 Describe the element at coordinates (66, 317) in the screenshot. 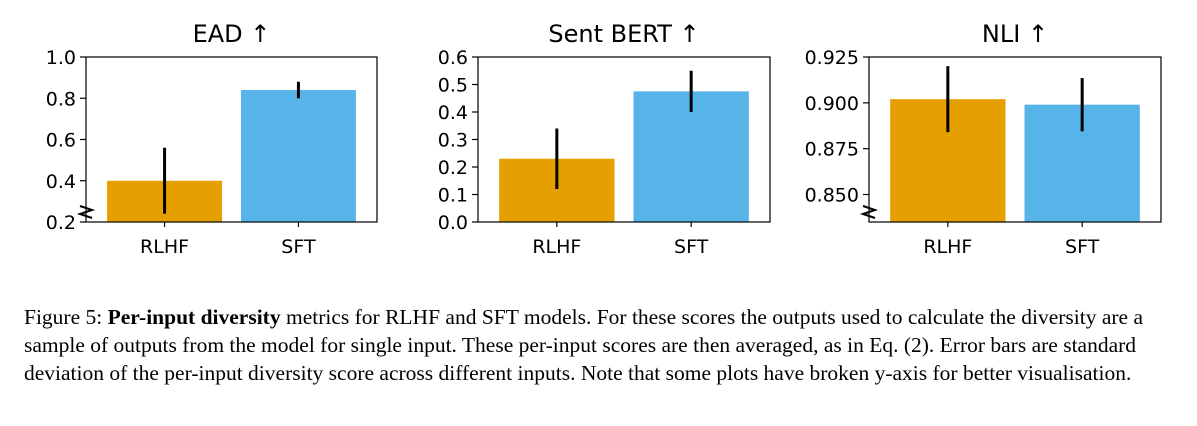

I see `caption-prefix: Figure 5:` at that location.